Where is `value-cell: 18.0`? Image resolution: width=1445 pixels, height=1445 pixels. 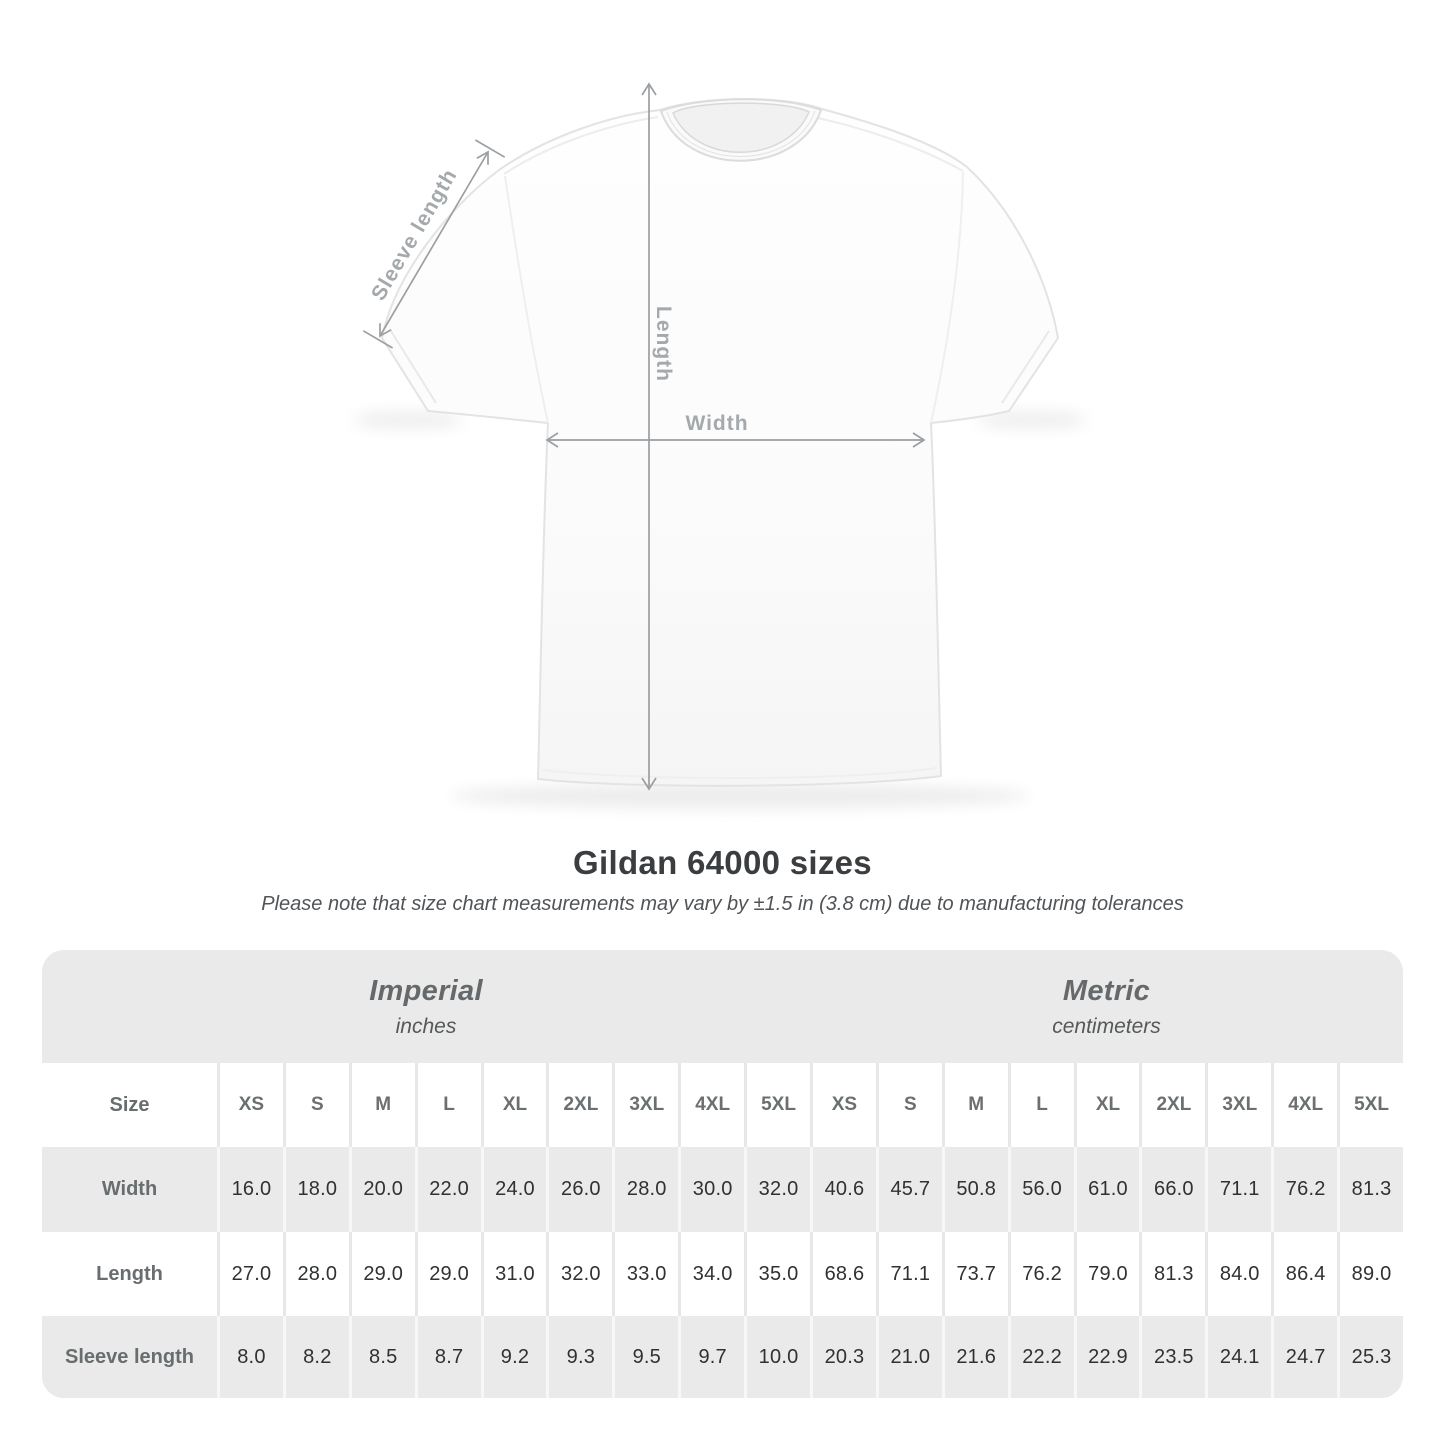 value-cell: 18.0 is located at coordinates (315, 1189).